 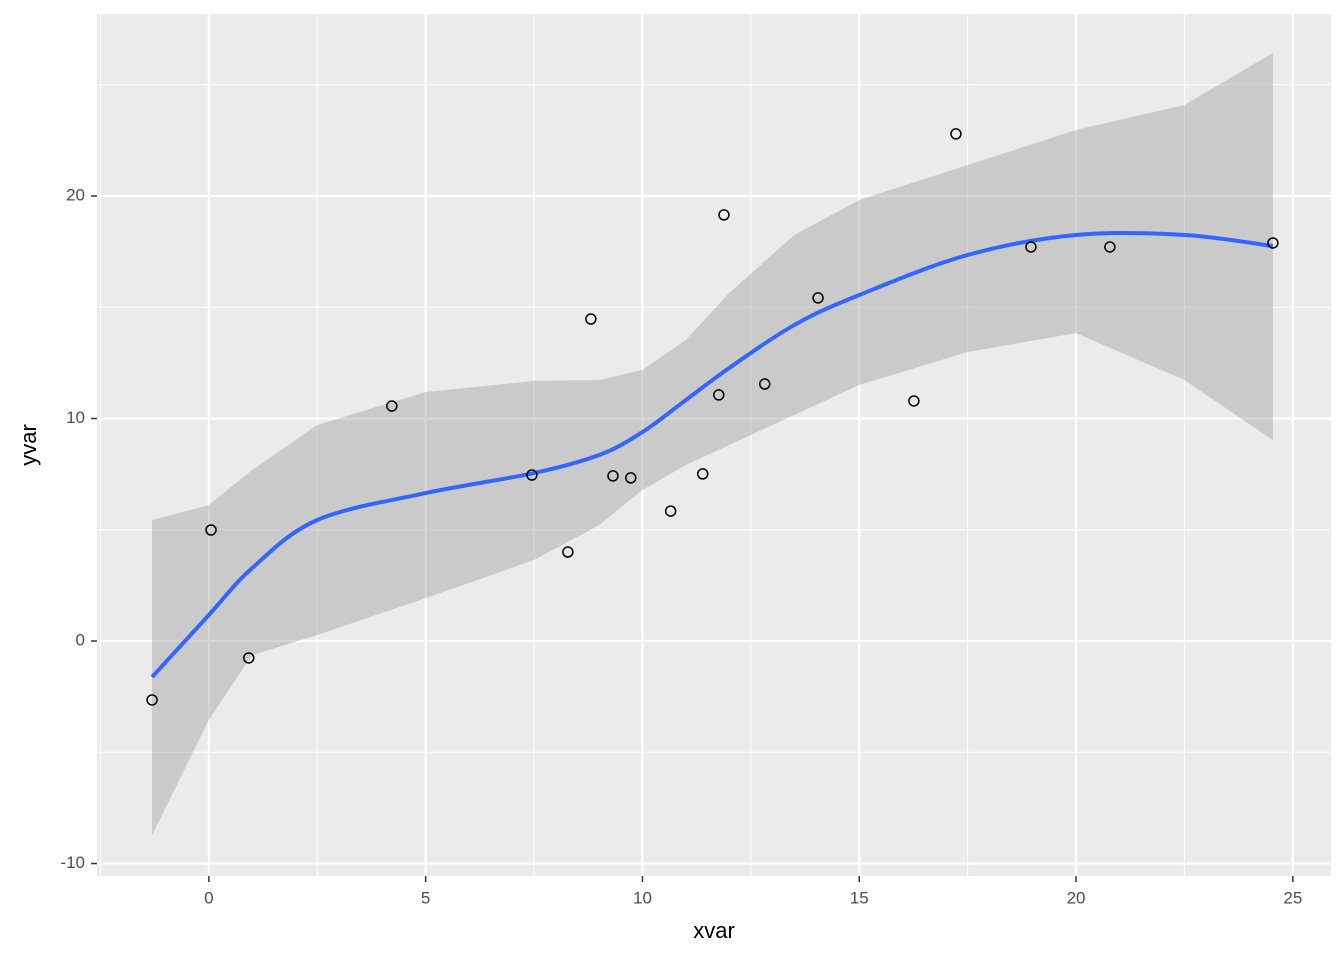 I want to click on y-axis-title: yvar, so click(x=28, y=445).